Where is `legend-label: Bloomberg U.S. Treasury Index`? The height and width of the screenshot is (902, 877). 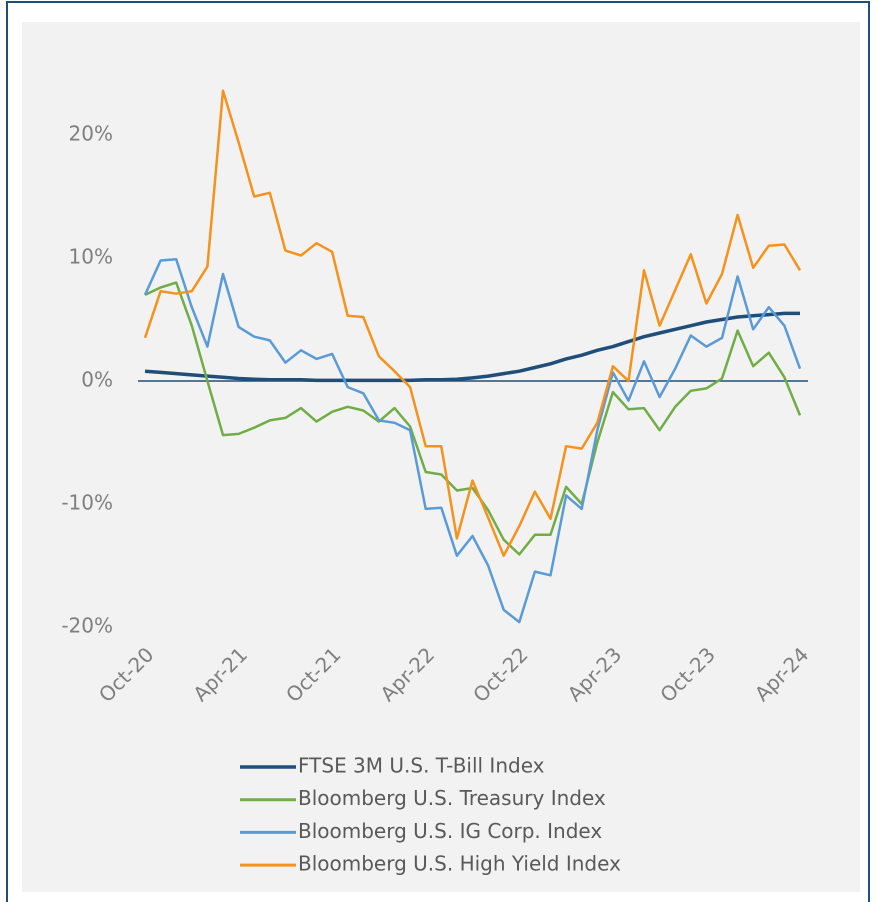 legend-label: Bloomberg U.S. Treasury Index is located at coordinates (452, 798).